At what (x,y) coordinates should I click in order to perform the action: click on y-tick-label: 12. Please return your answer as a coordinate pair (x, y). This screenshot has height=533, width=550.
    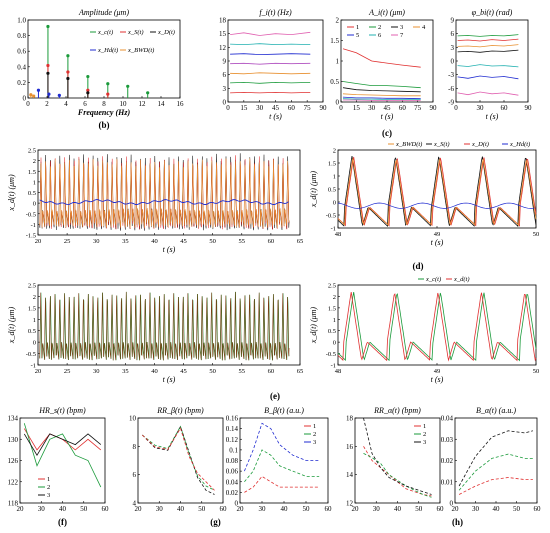
    Looking at the image, I should click on (350, 504).